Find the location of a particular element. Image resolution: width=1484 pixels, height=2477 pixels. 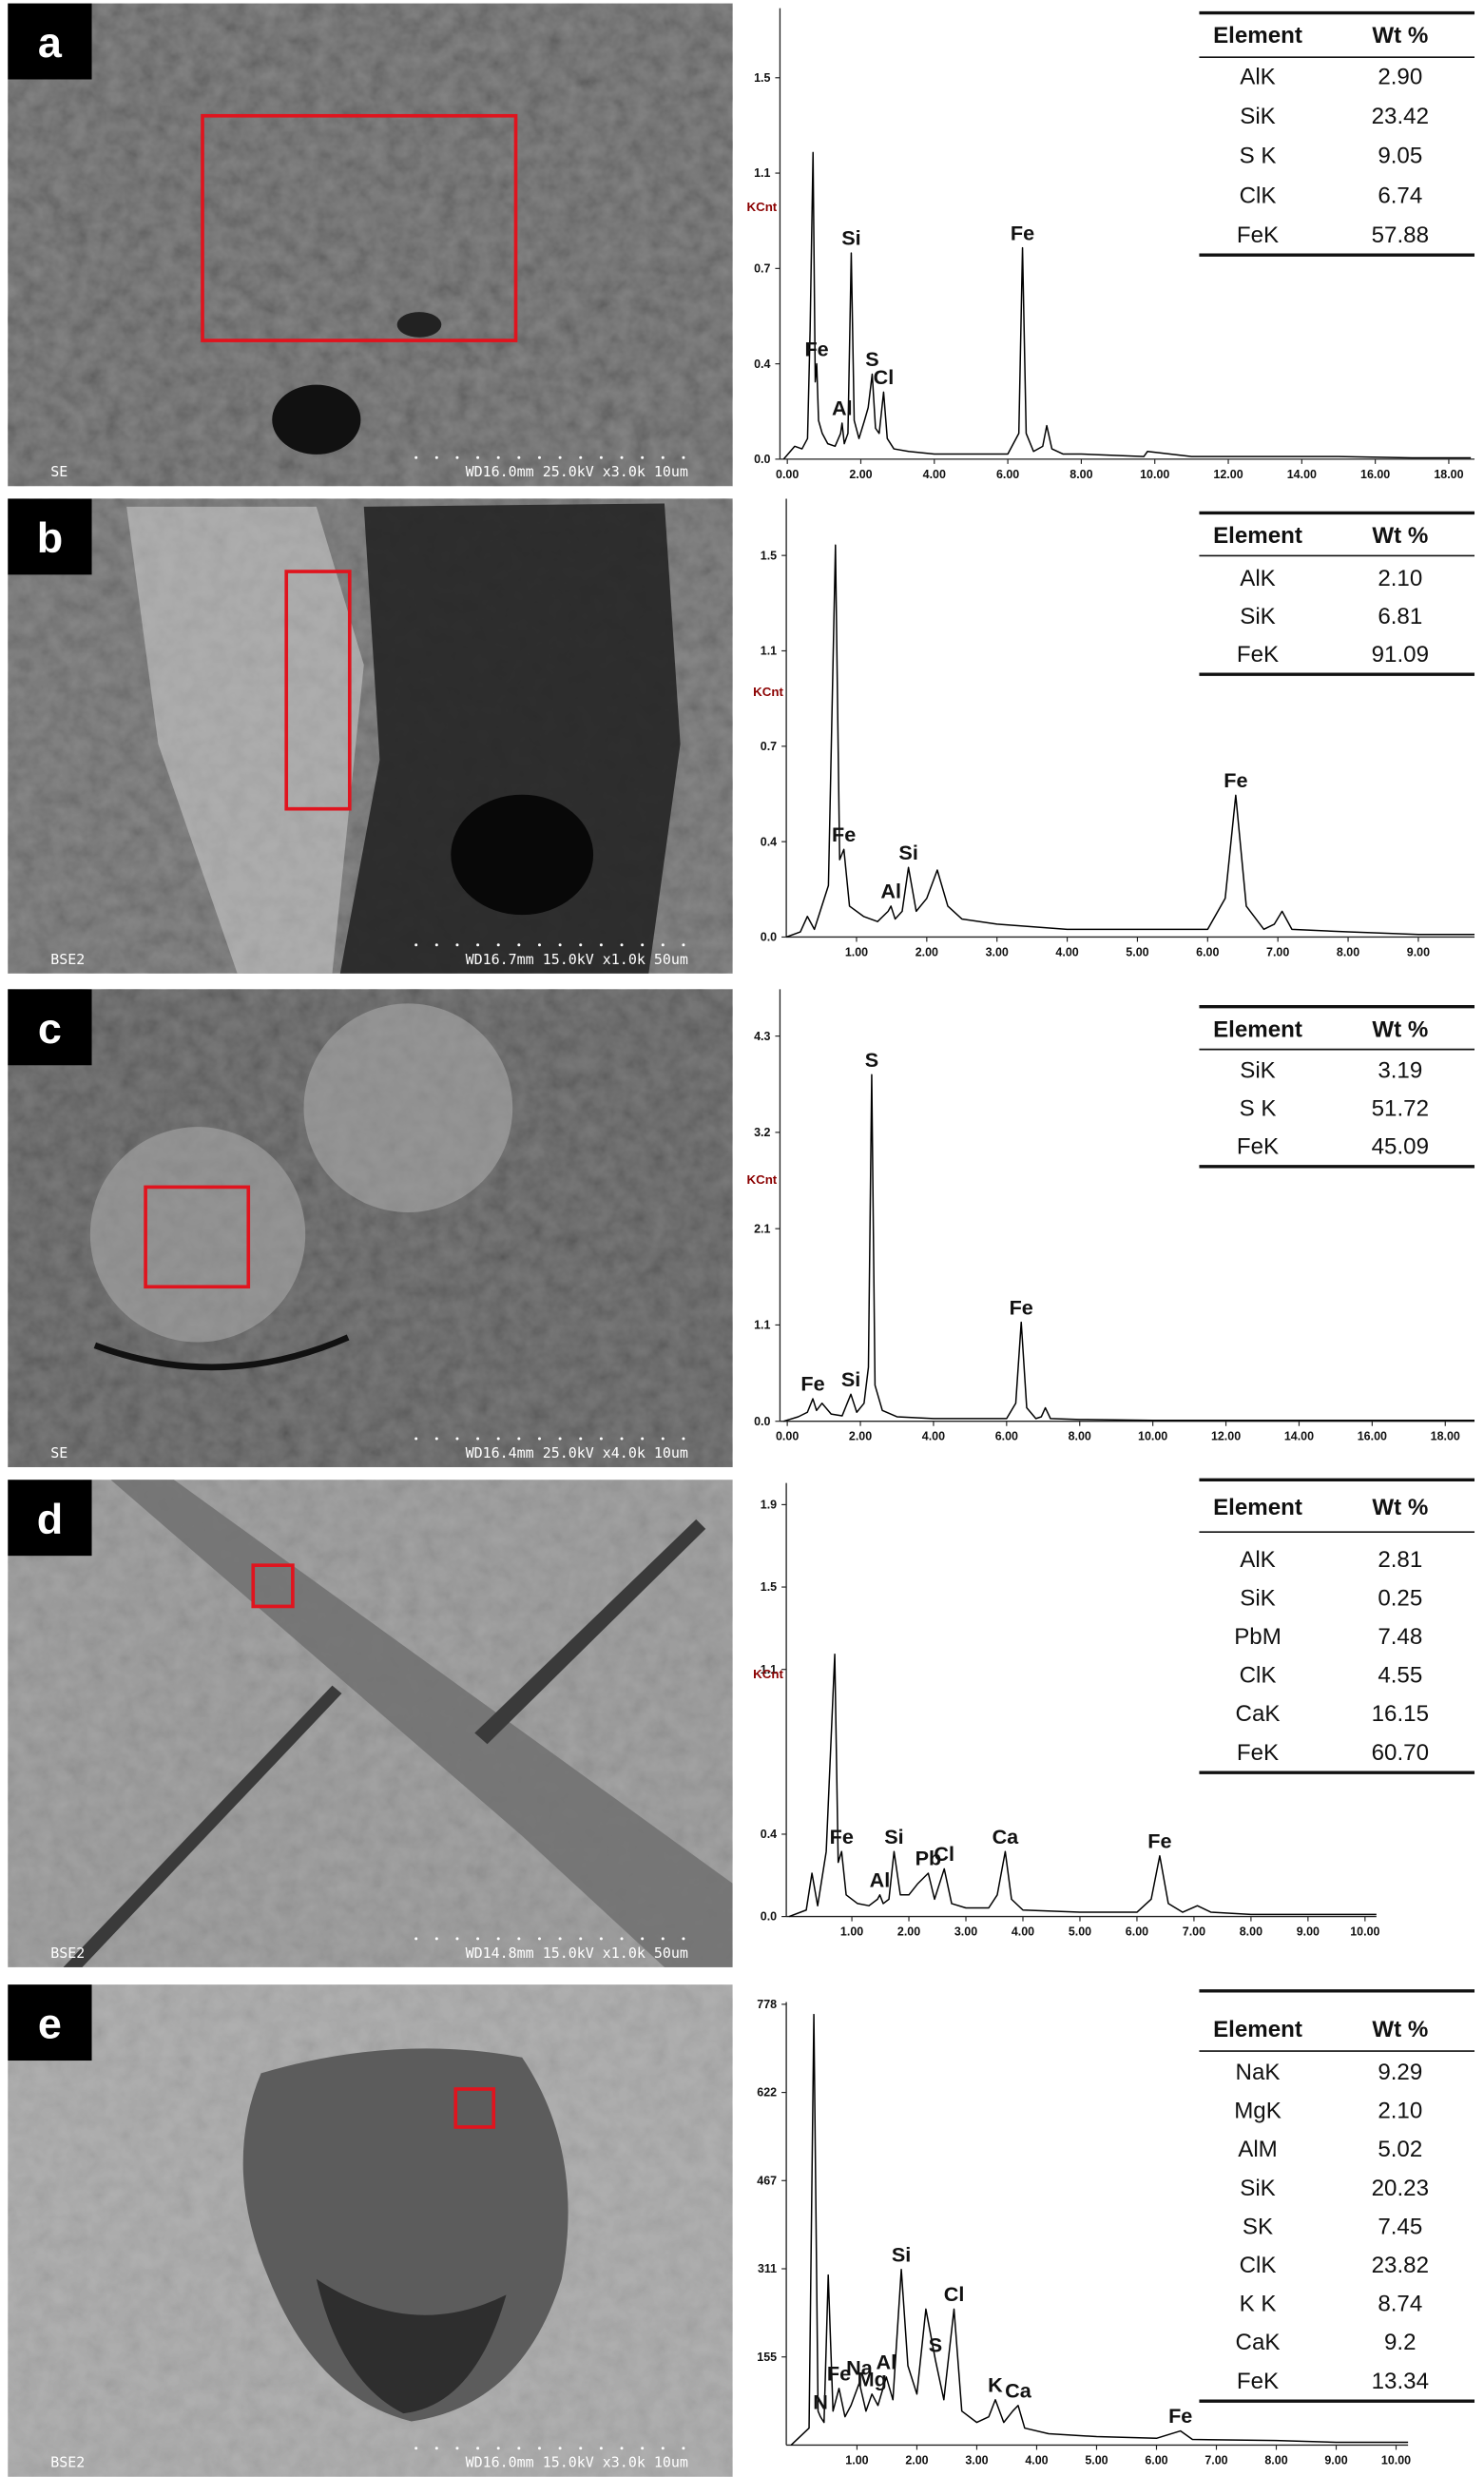

table-cell: 9.05 is located at coordinates (1400, 156).